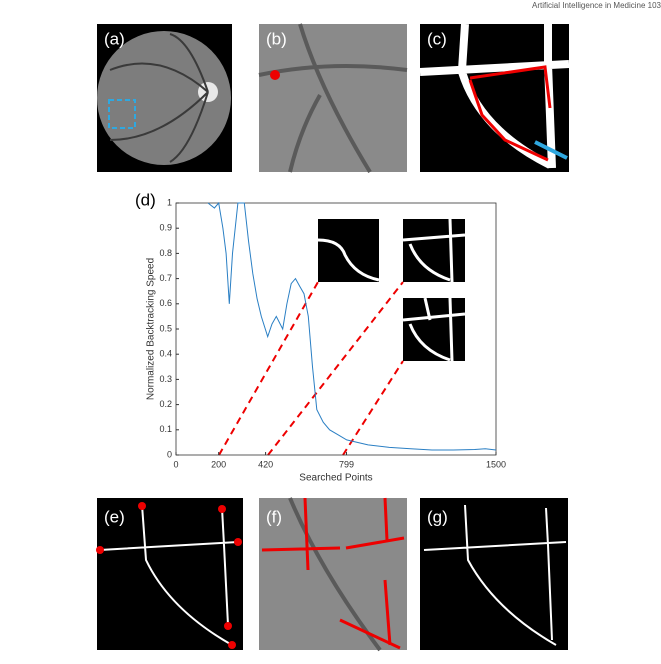 The height and width of the screenshot is (664, 661). I want to click on y-tick-label: 0.1, so click(165, 429).